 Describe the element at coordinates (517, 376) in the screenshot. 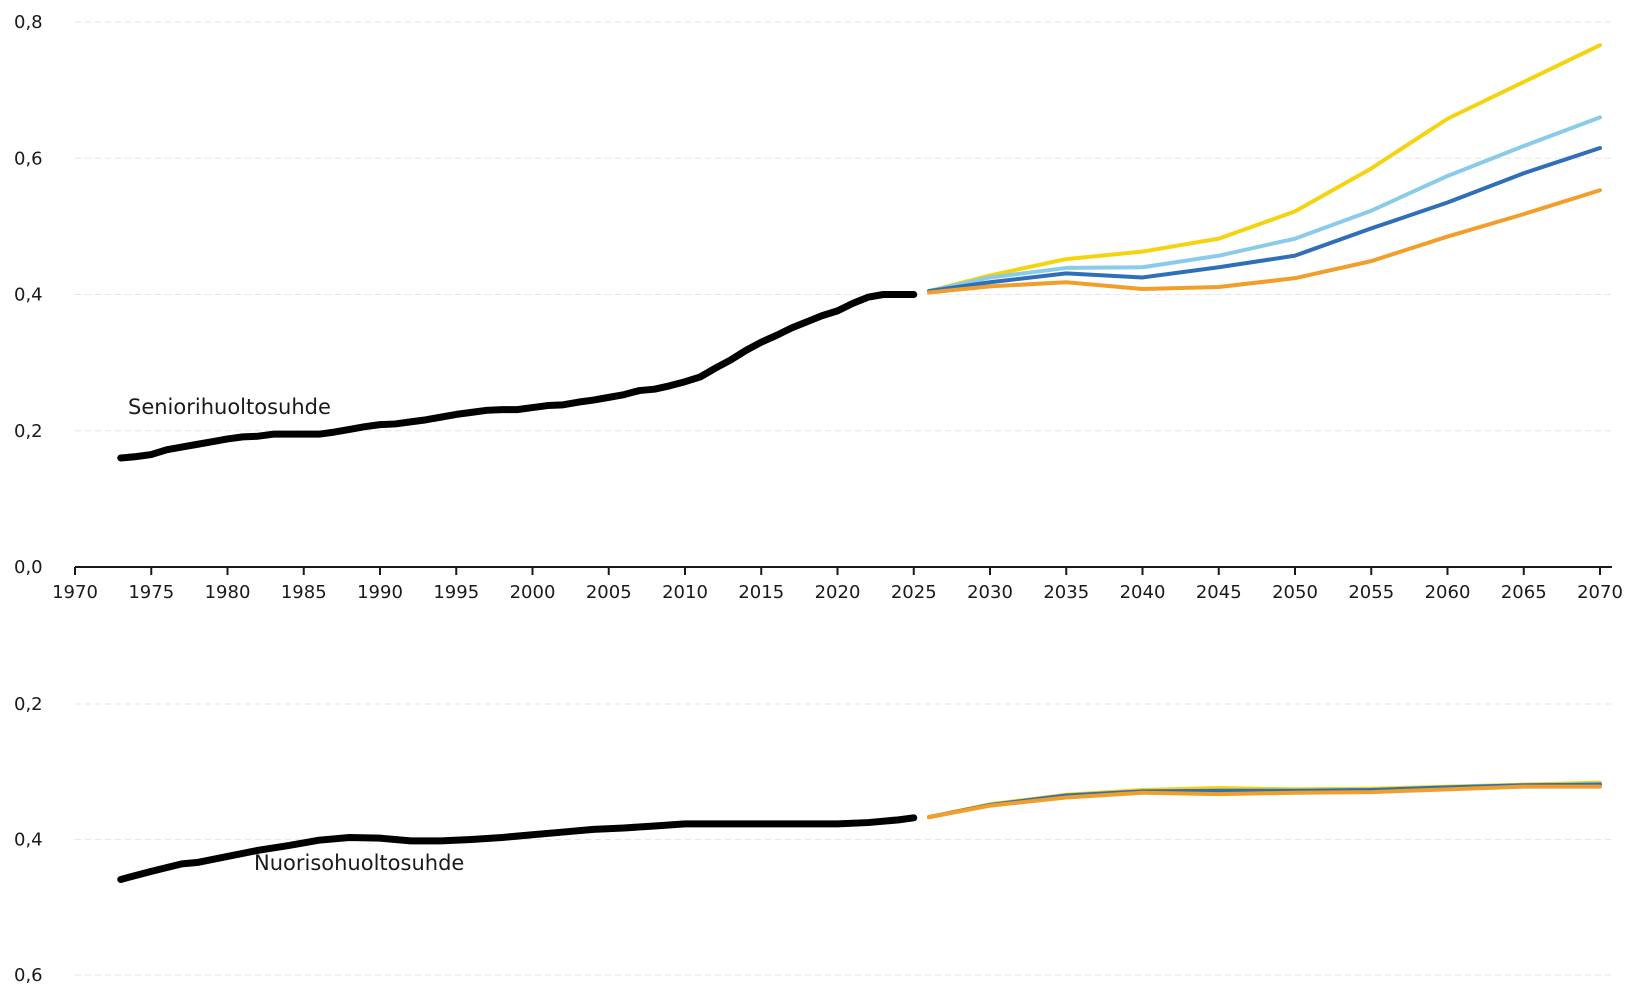

I see `senior-historical-line` at that location.